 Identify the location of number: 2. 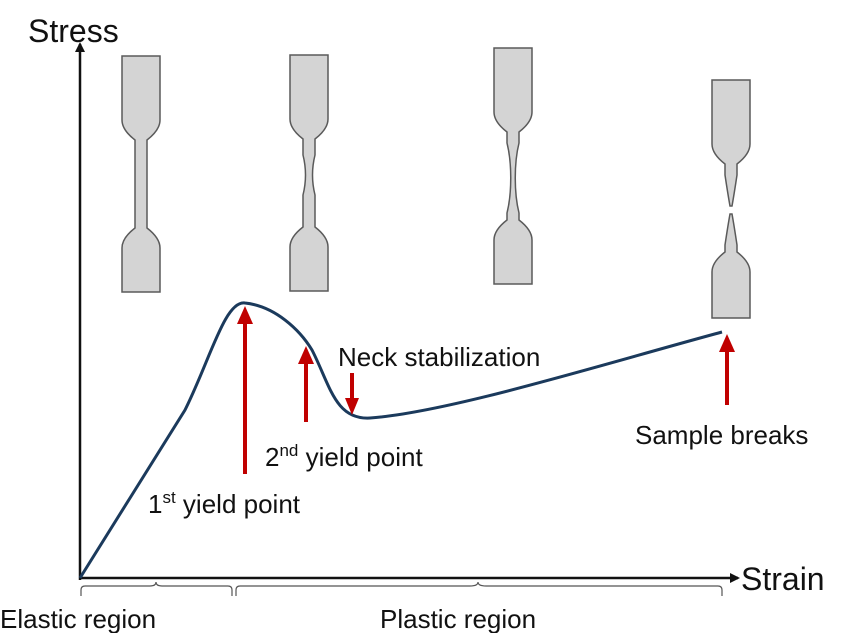
(272, 457).